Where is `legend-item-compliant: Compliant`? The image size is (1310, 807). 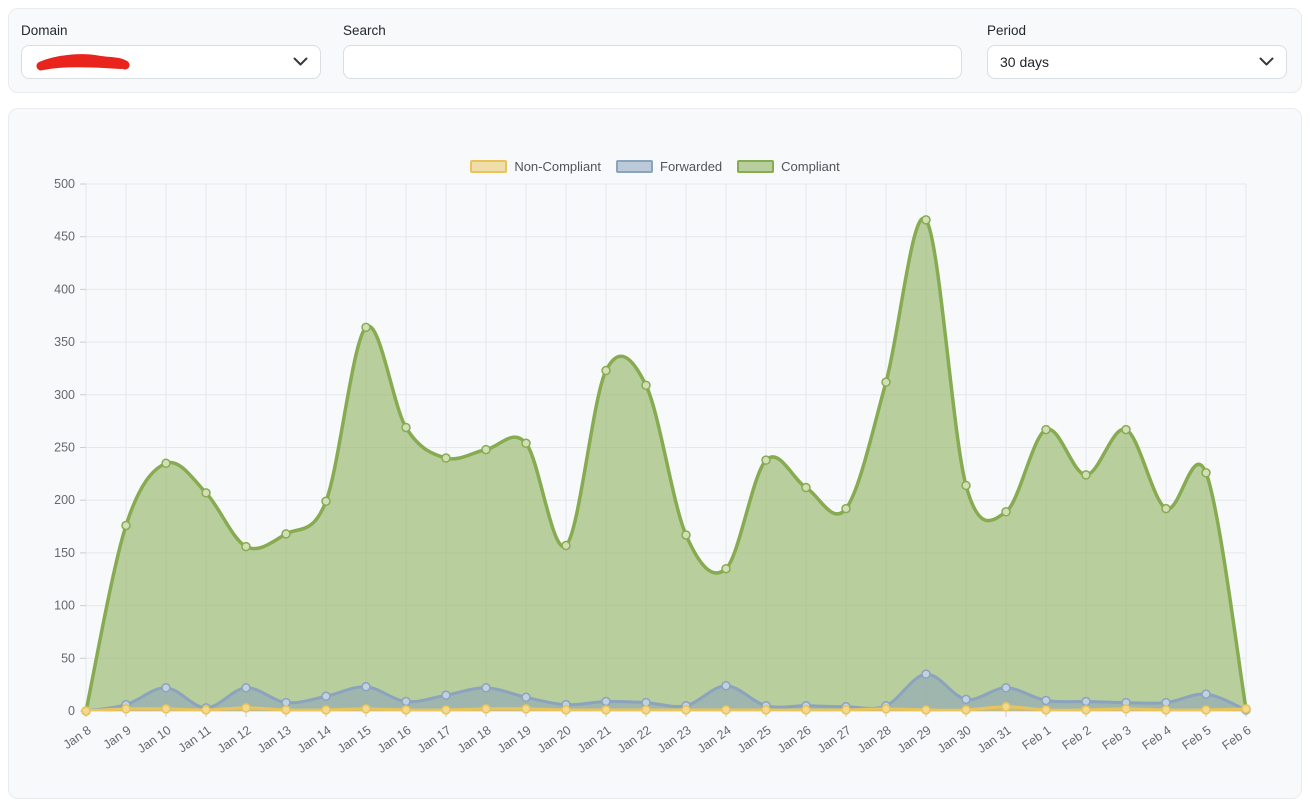 legend-item-compliant: Compliant is located at coordinates (788, 166).